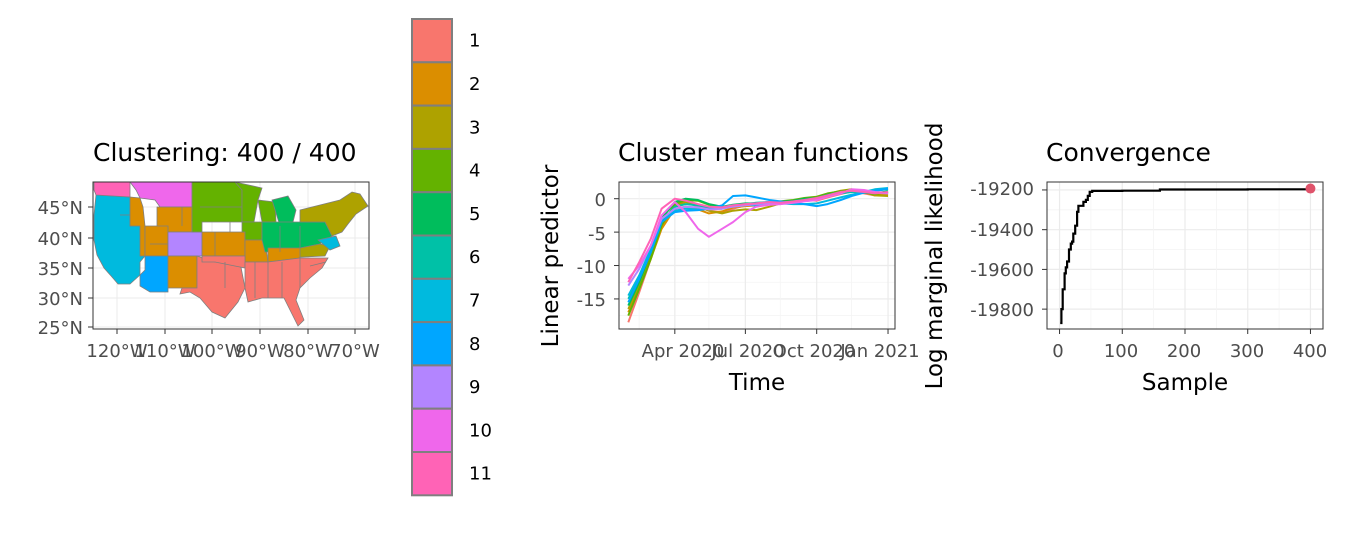 Image resolution: width=1350 pixels, height=544 pixels. Describe the element at coordinates (480, 430) in the screenshot. I see `legend-label: 10` at that location.